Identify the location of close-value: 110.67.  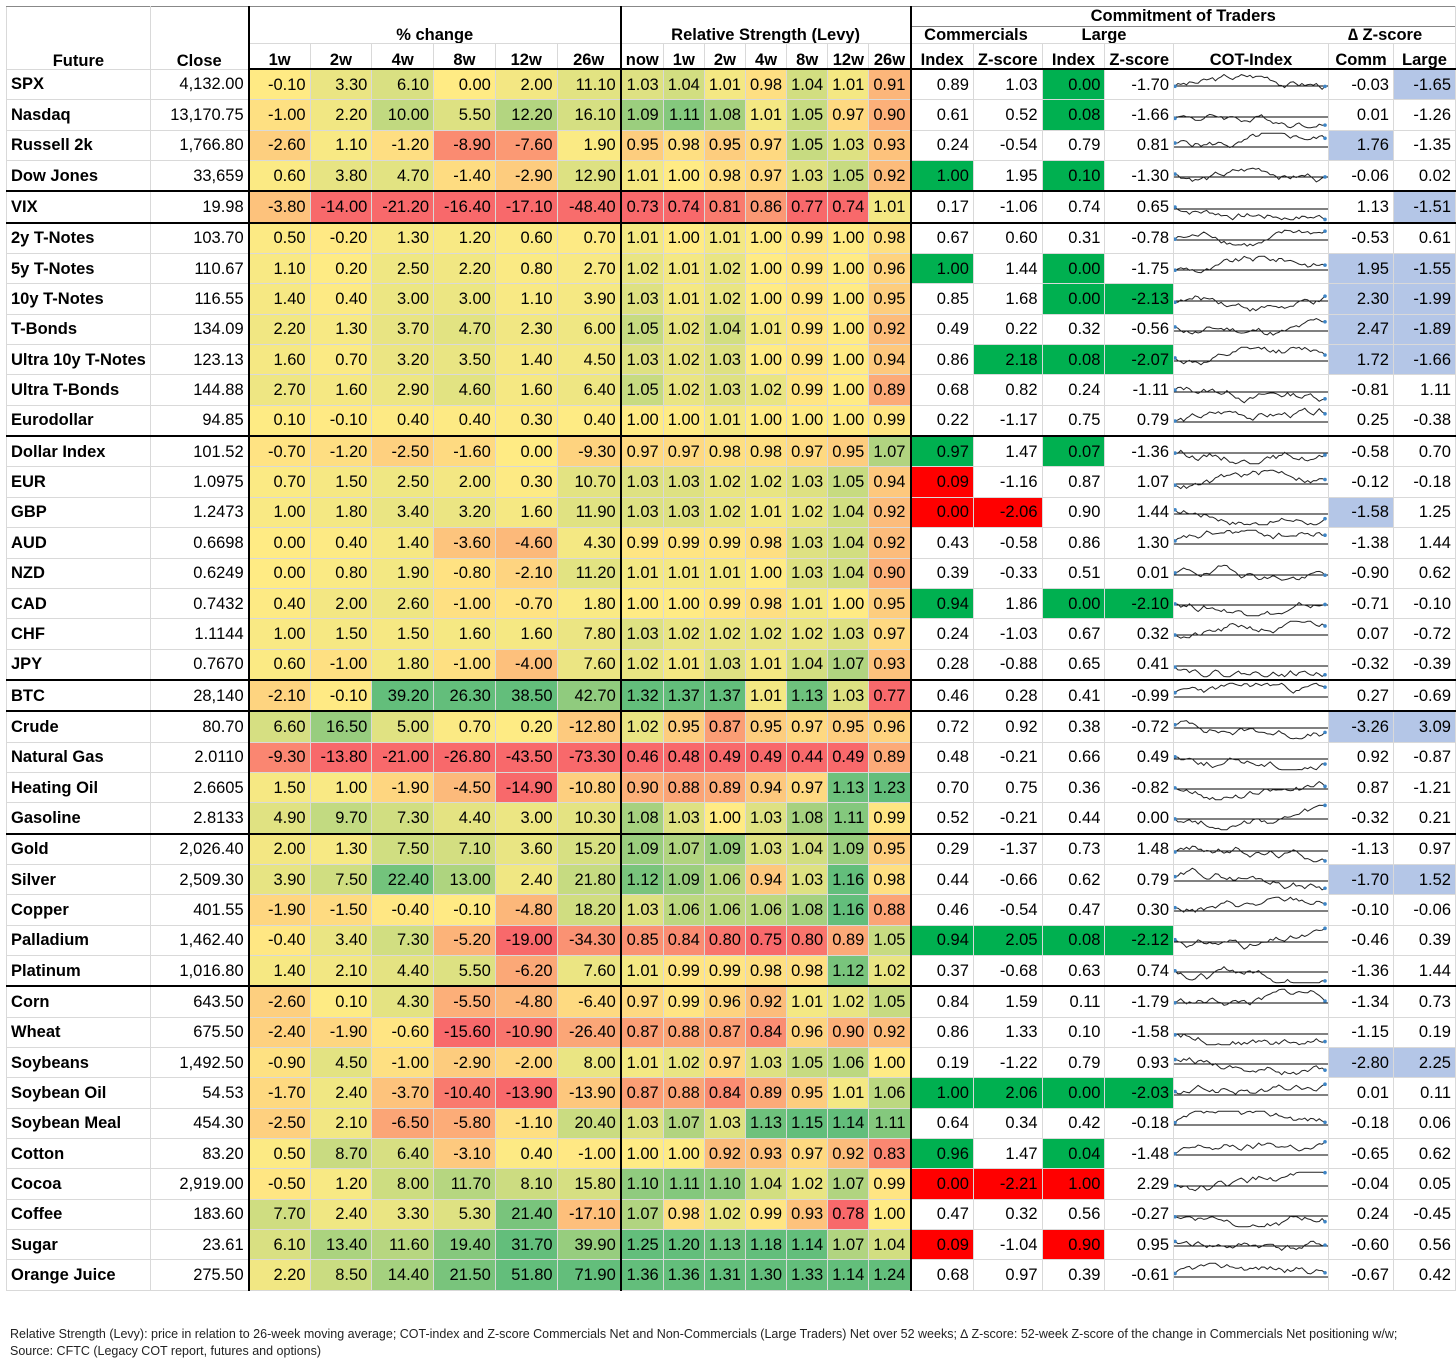
(199, 269).